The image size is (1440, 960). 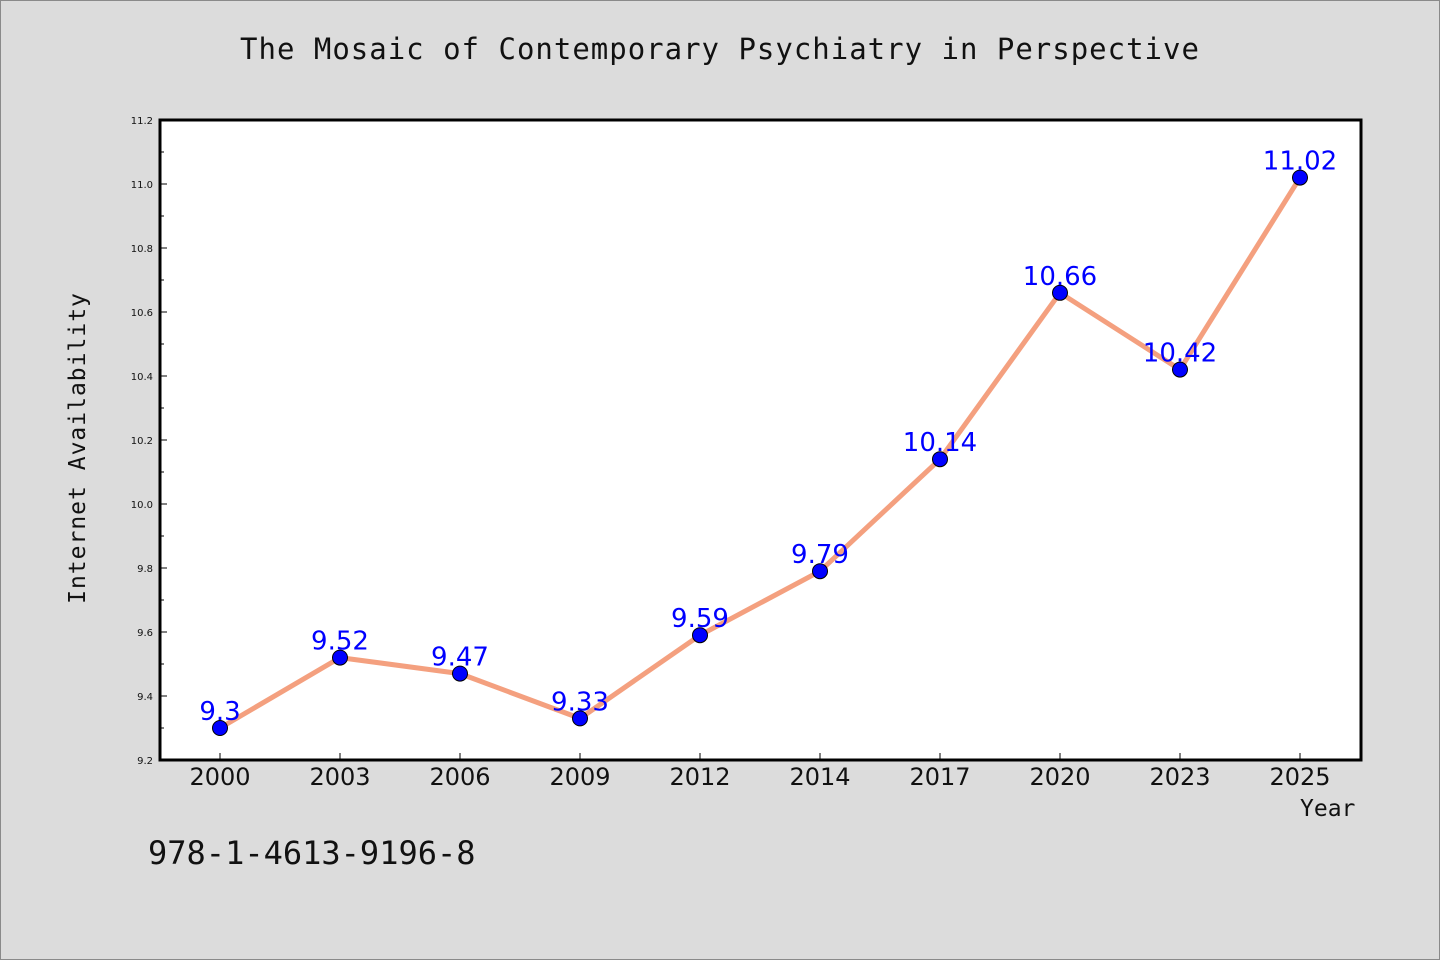 What do you see at coordinates (700, 619) in the screenshot?
I see `data-label: 9.59` at bounding box center [700, 619].